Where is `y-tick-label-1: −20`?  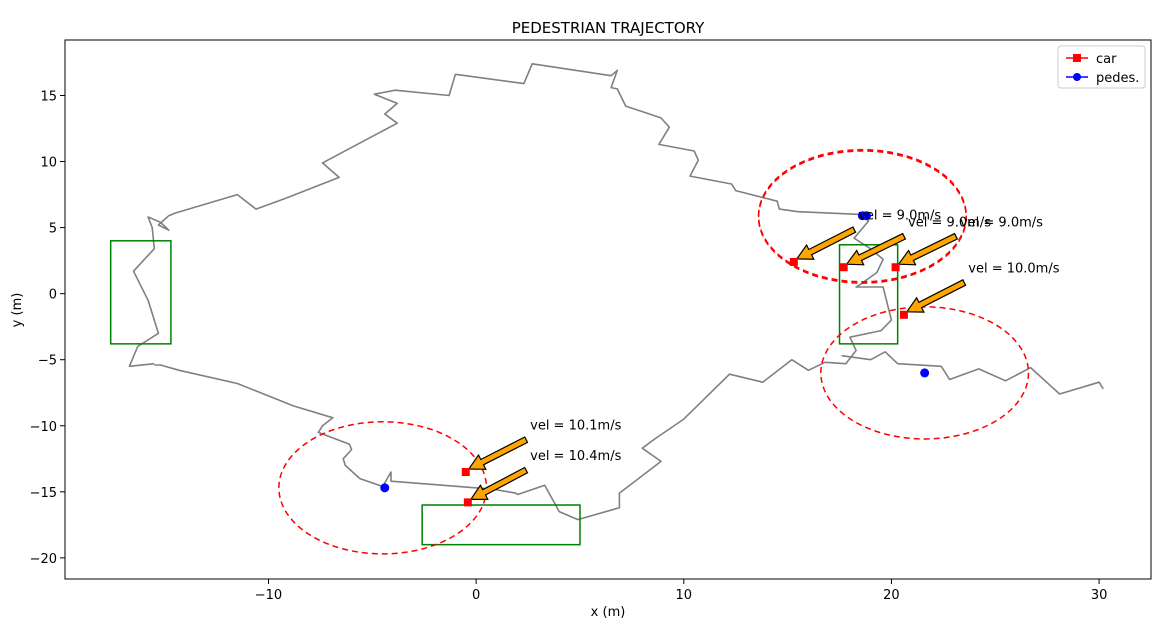 y-tick-label-1: −20 is located at coordinates (43, 559).